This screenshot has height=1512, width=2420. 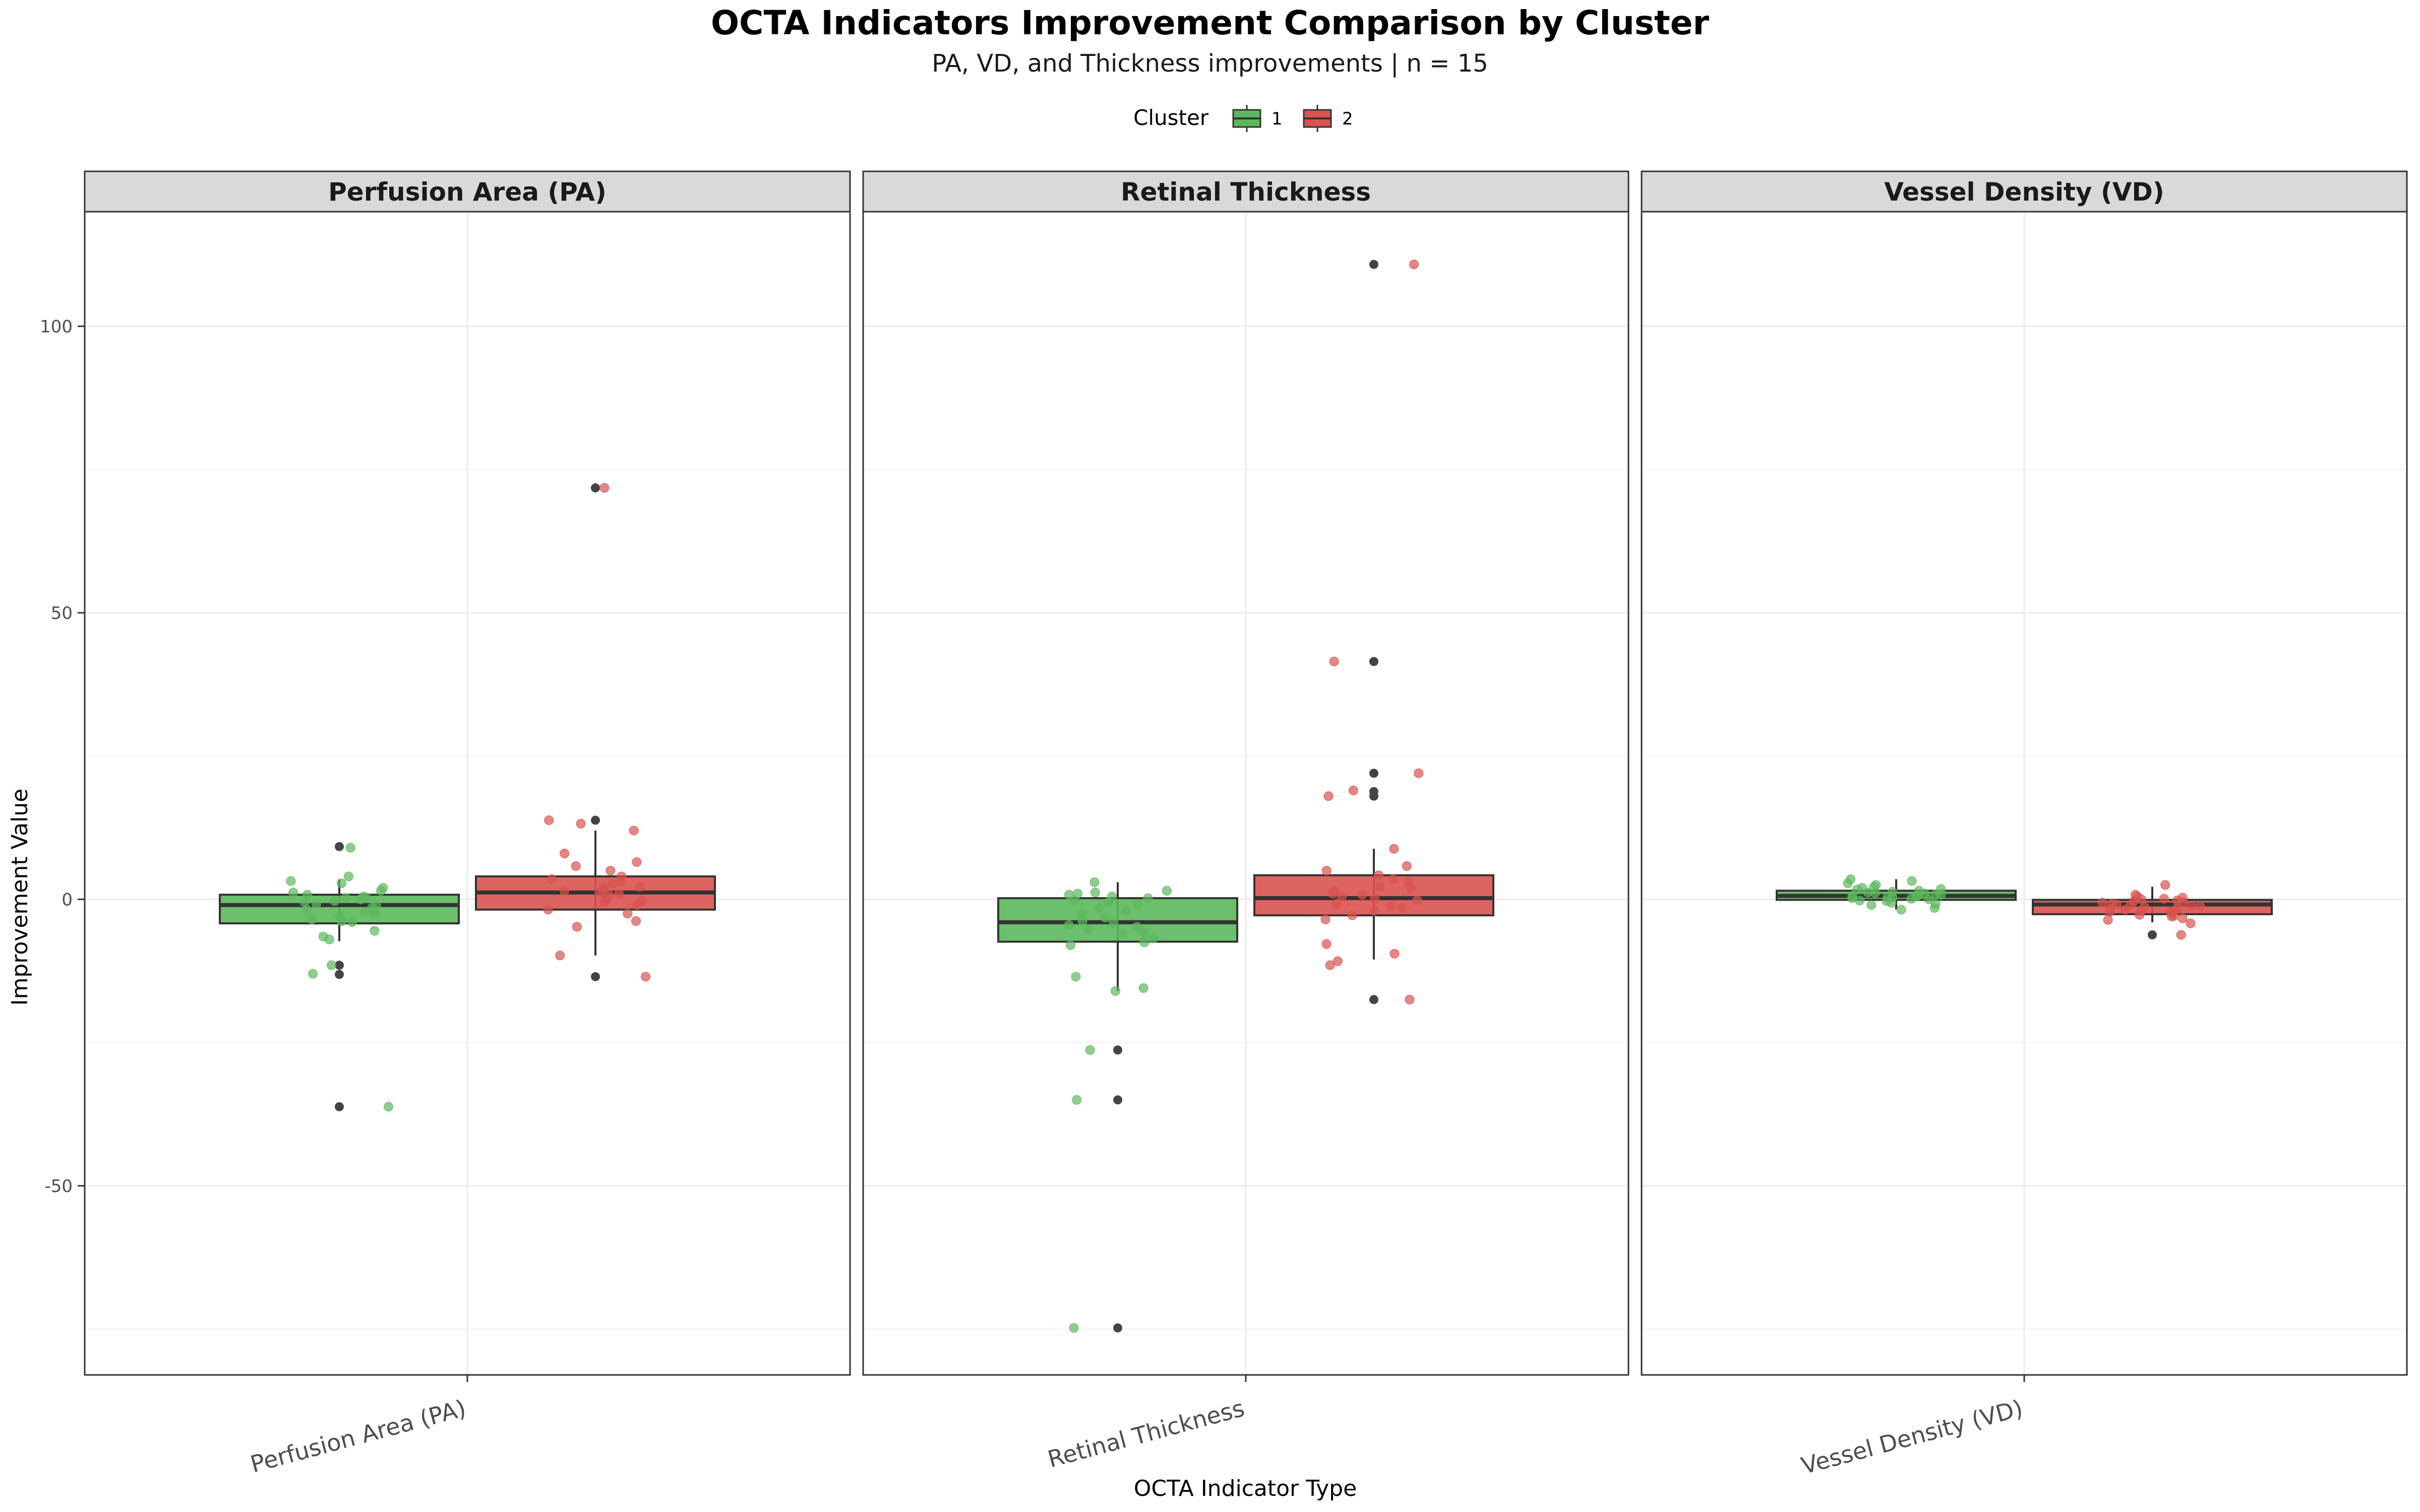 What do you see at coordinates (467, 192) in the screenshot?
I see `facet-strip-label: Perfusion Area (PA)` at bounding box center [467, 192].